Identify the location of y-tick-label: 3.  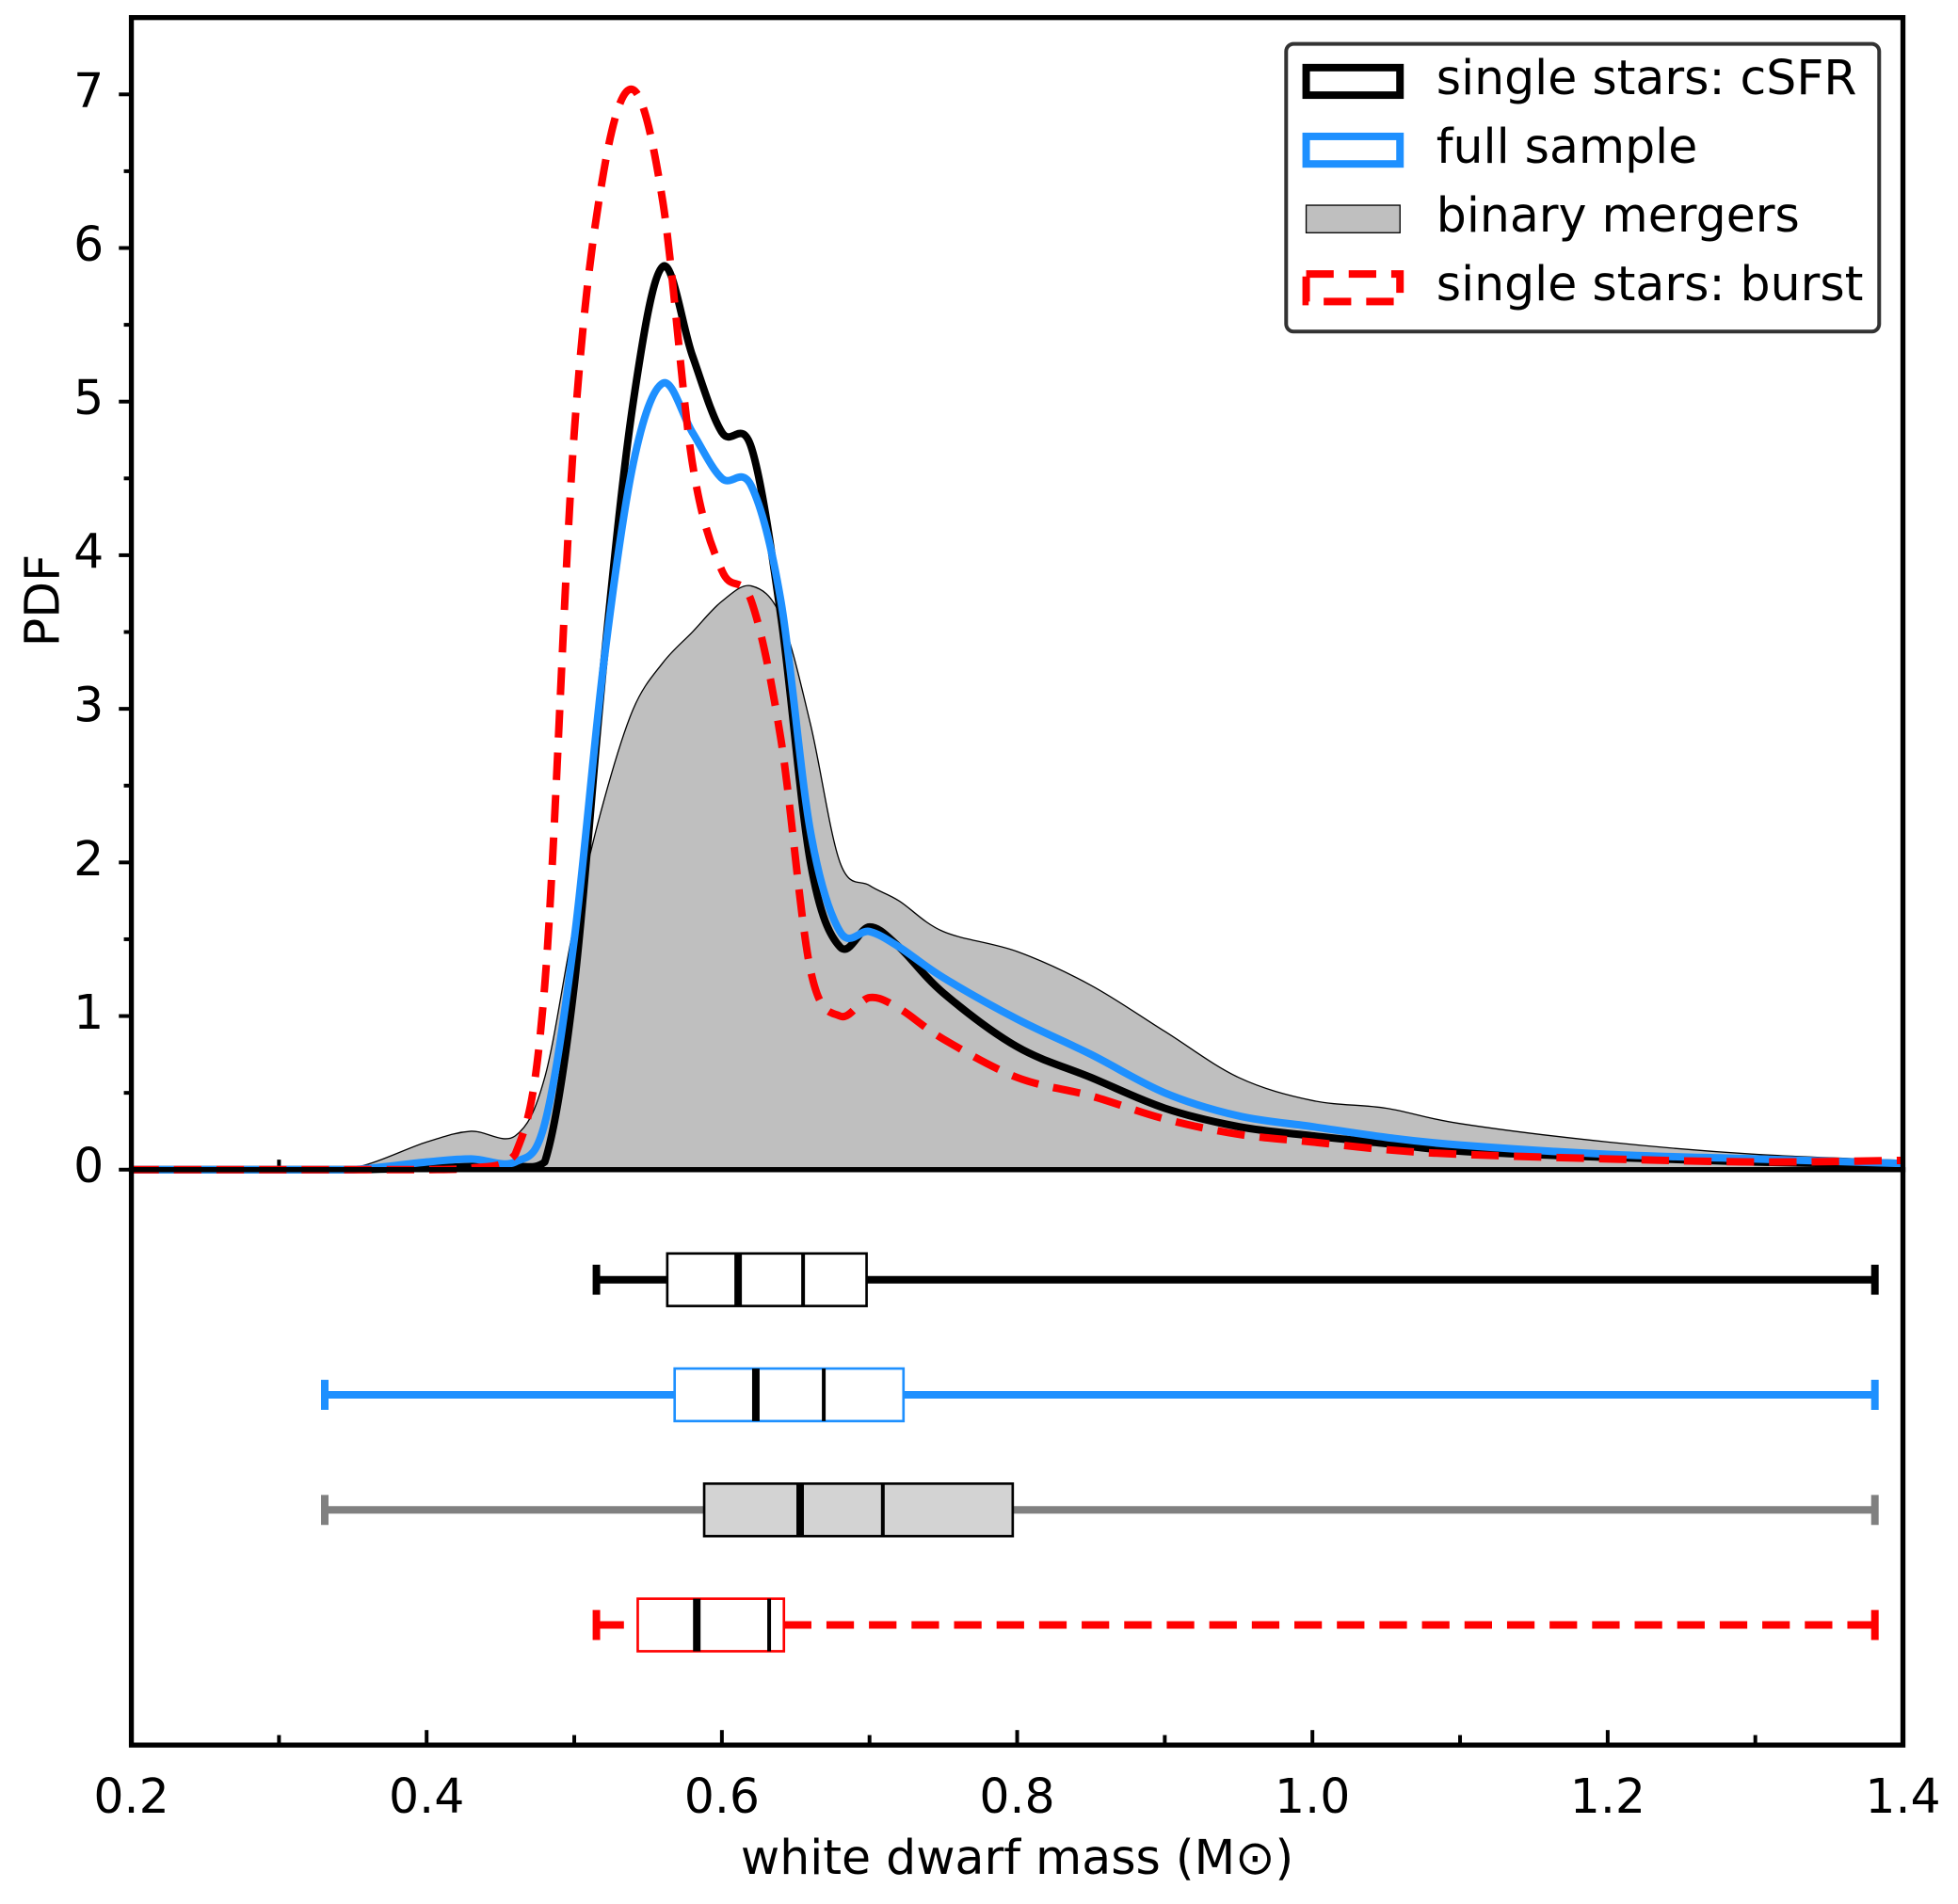
(88, 705).